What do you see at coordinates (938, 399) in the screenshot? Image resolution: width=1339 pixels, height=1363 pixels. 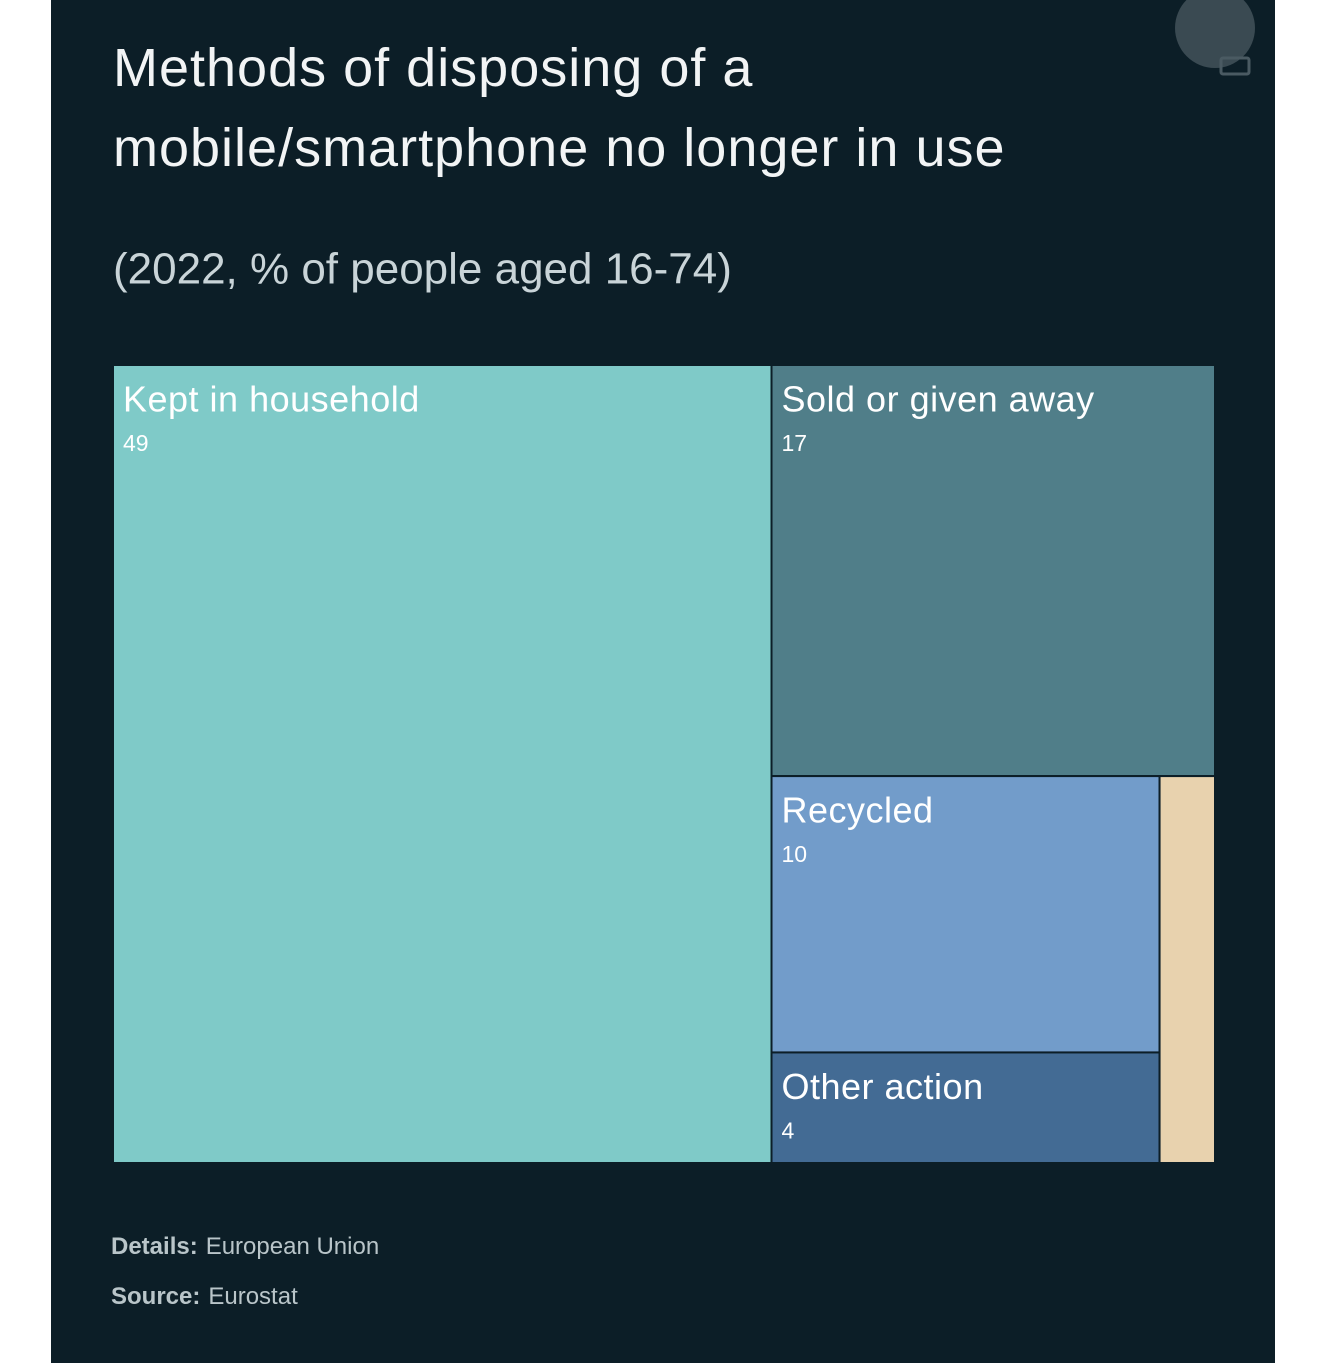 I see `cell-label: Sold or given away` at bounding box center [938, 399].